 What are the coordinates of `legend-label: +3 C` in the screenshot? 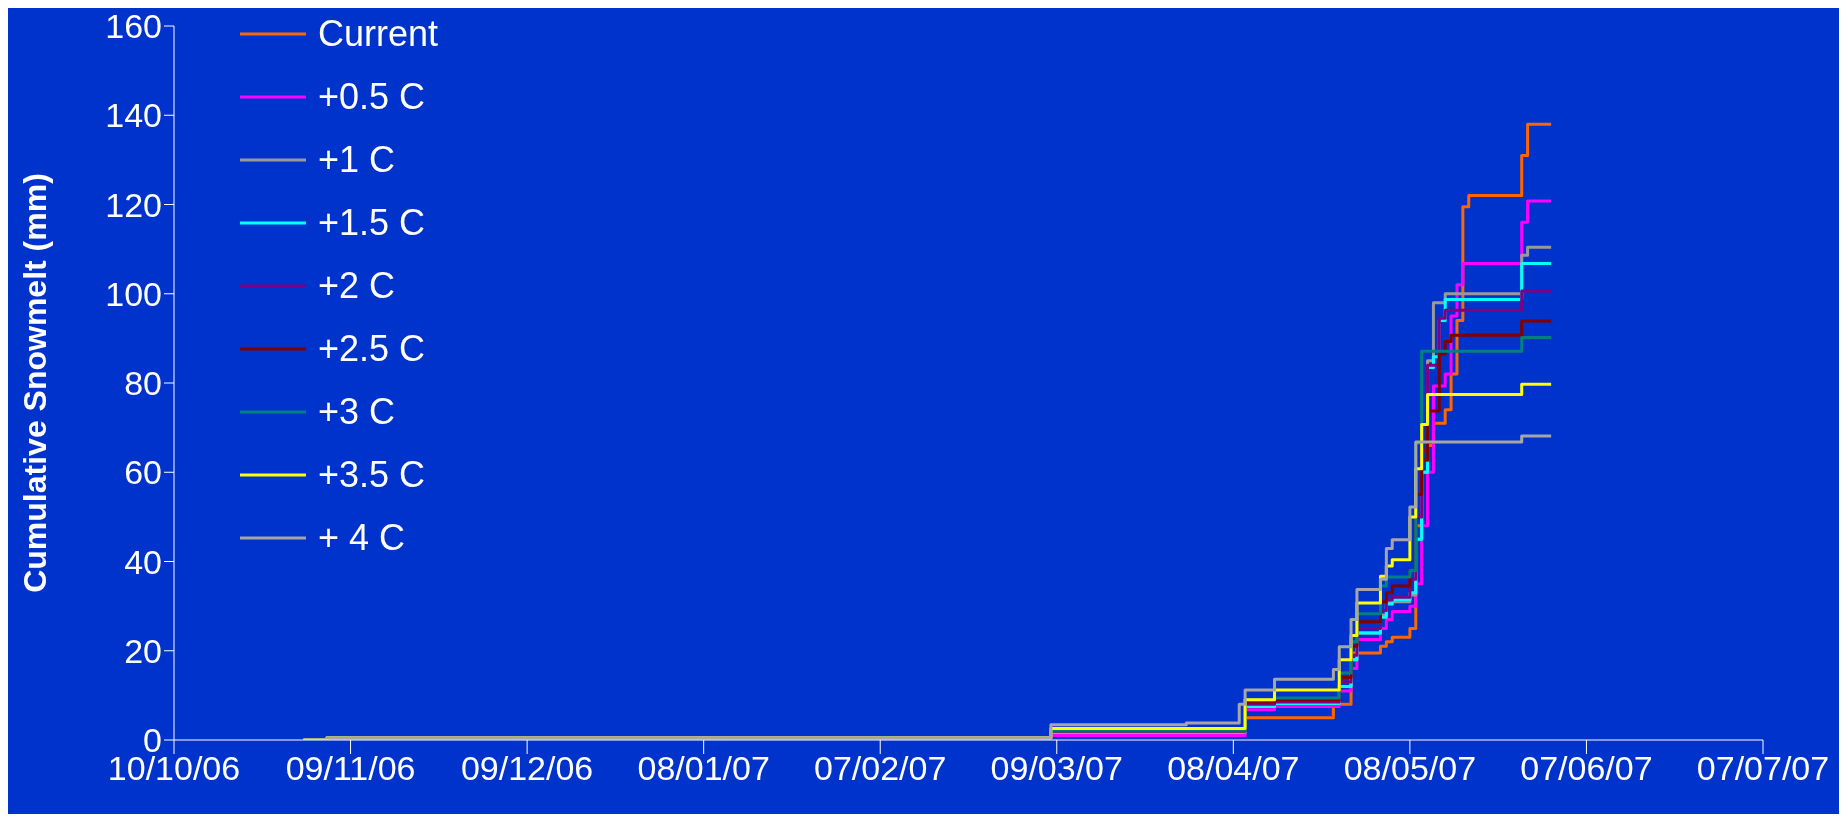 It's located at (357, 411).